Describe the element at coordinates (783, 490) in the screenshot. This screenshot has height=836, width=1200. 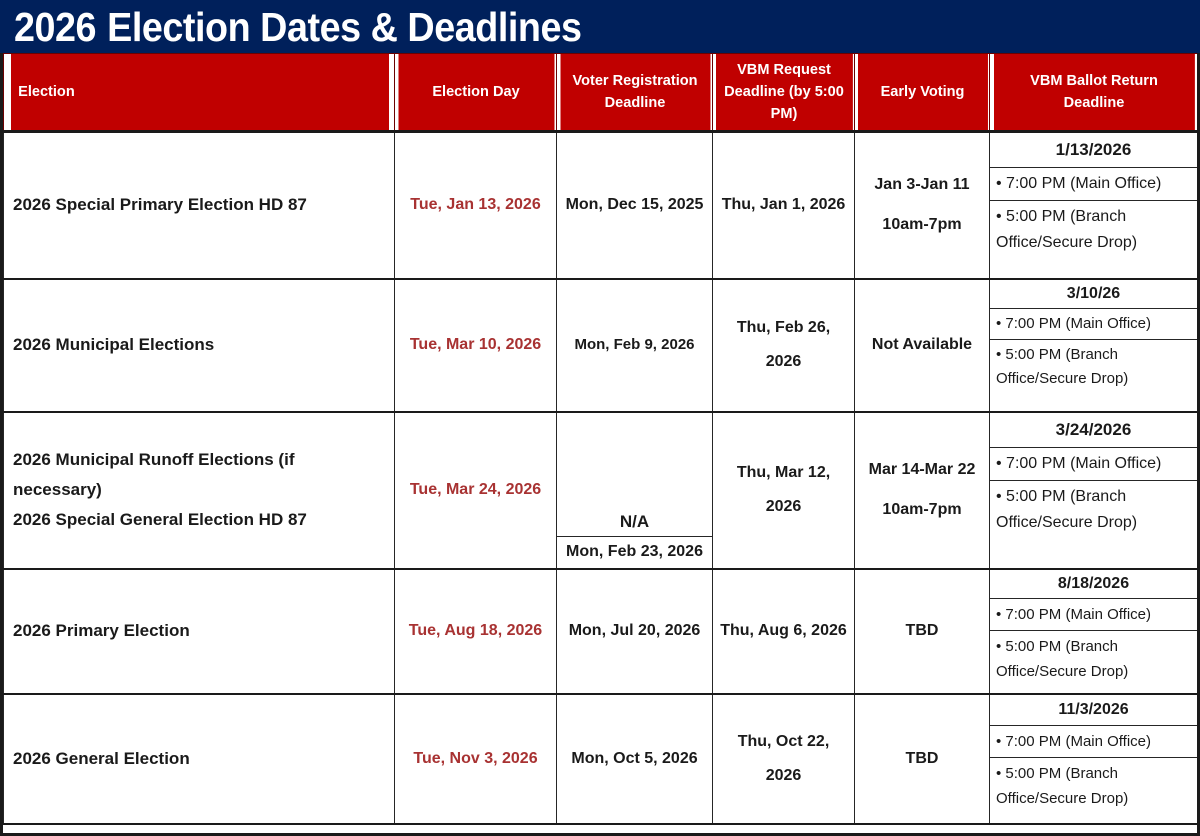
I see `cell-vbm-request: Thu, Mar 12, 2026` at that location.